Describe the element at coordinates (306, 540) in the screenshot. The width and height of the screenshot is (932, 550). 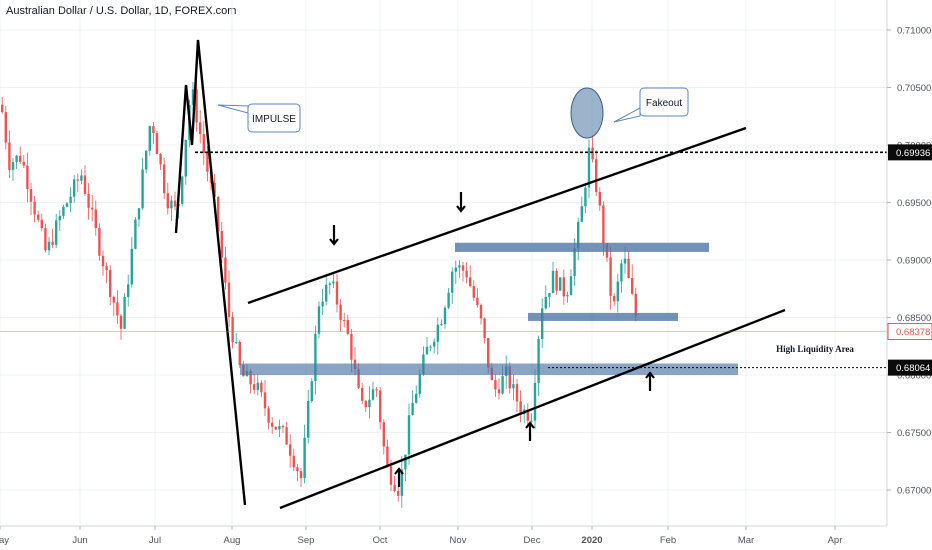
I see `x-tick-label: Sep` at that location.